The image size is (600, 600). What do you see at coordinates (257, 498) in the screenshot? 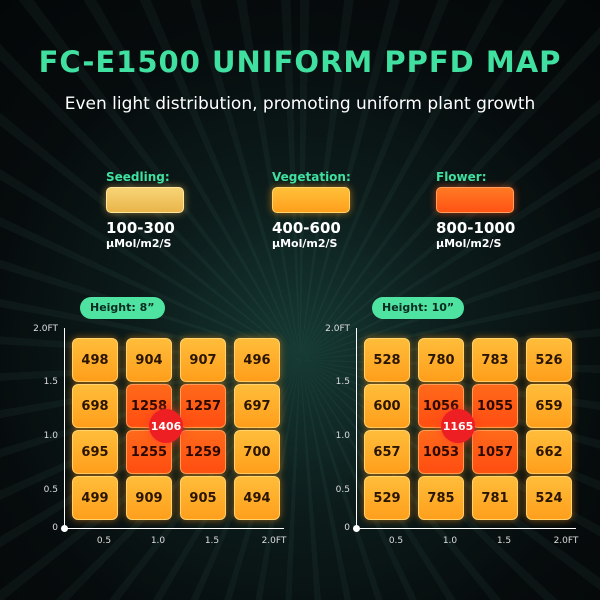
I see `ppfd-cell: 494` at bounding box center [257, 498].